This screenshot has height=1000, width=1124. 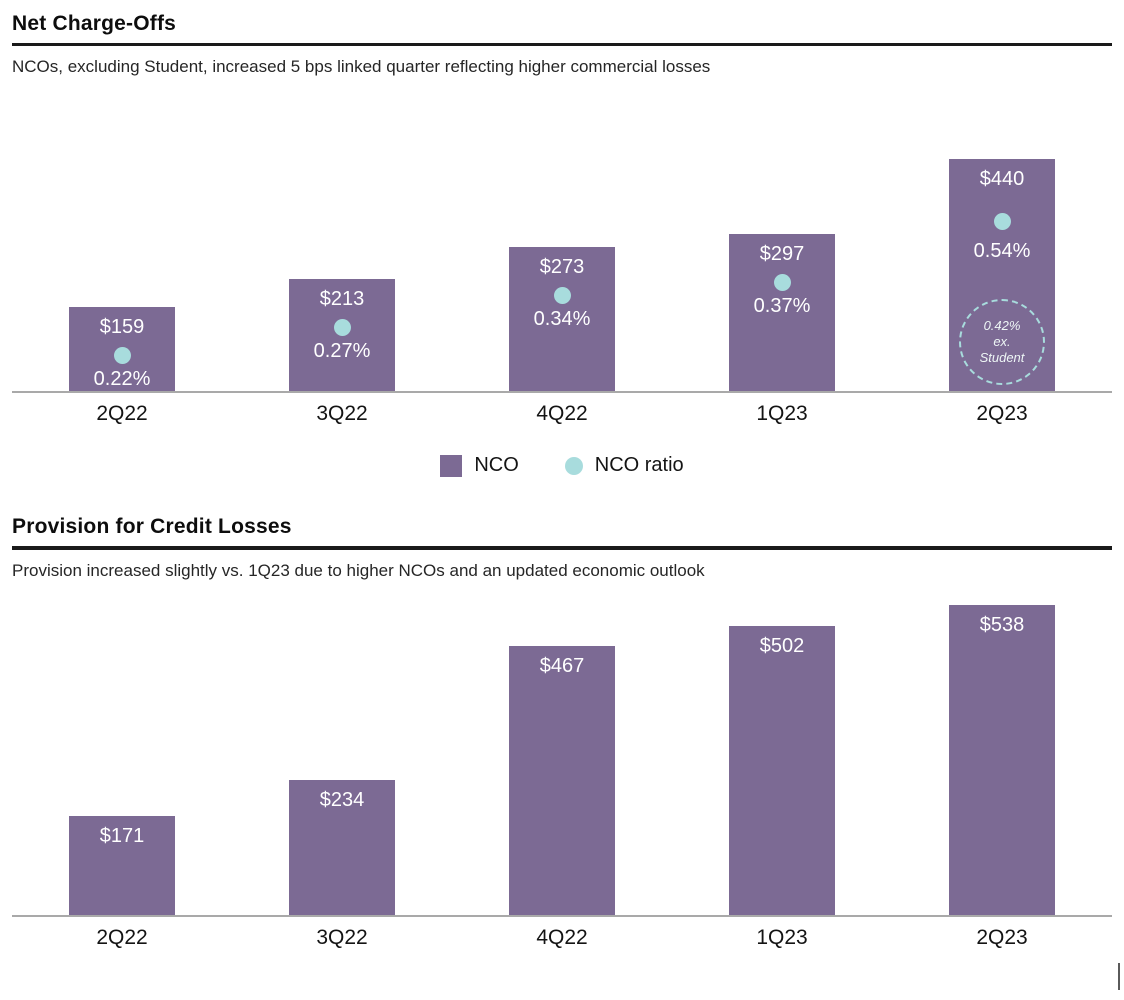 What do you see at coordinates (782, 254) in the screenshot?
I see `nco-value-label: $297` at bounding box center [782, 254].